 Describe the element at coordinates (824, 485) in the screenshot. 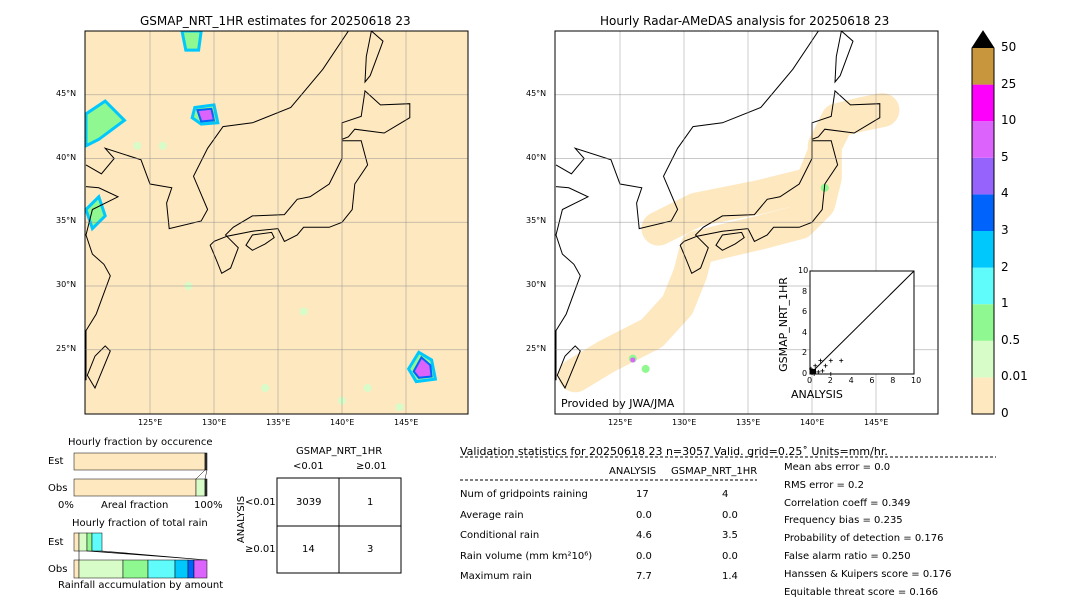

I see `validation-score: RMS error = 0.2` at that location.